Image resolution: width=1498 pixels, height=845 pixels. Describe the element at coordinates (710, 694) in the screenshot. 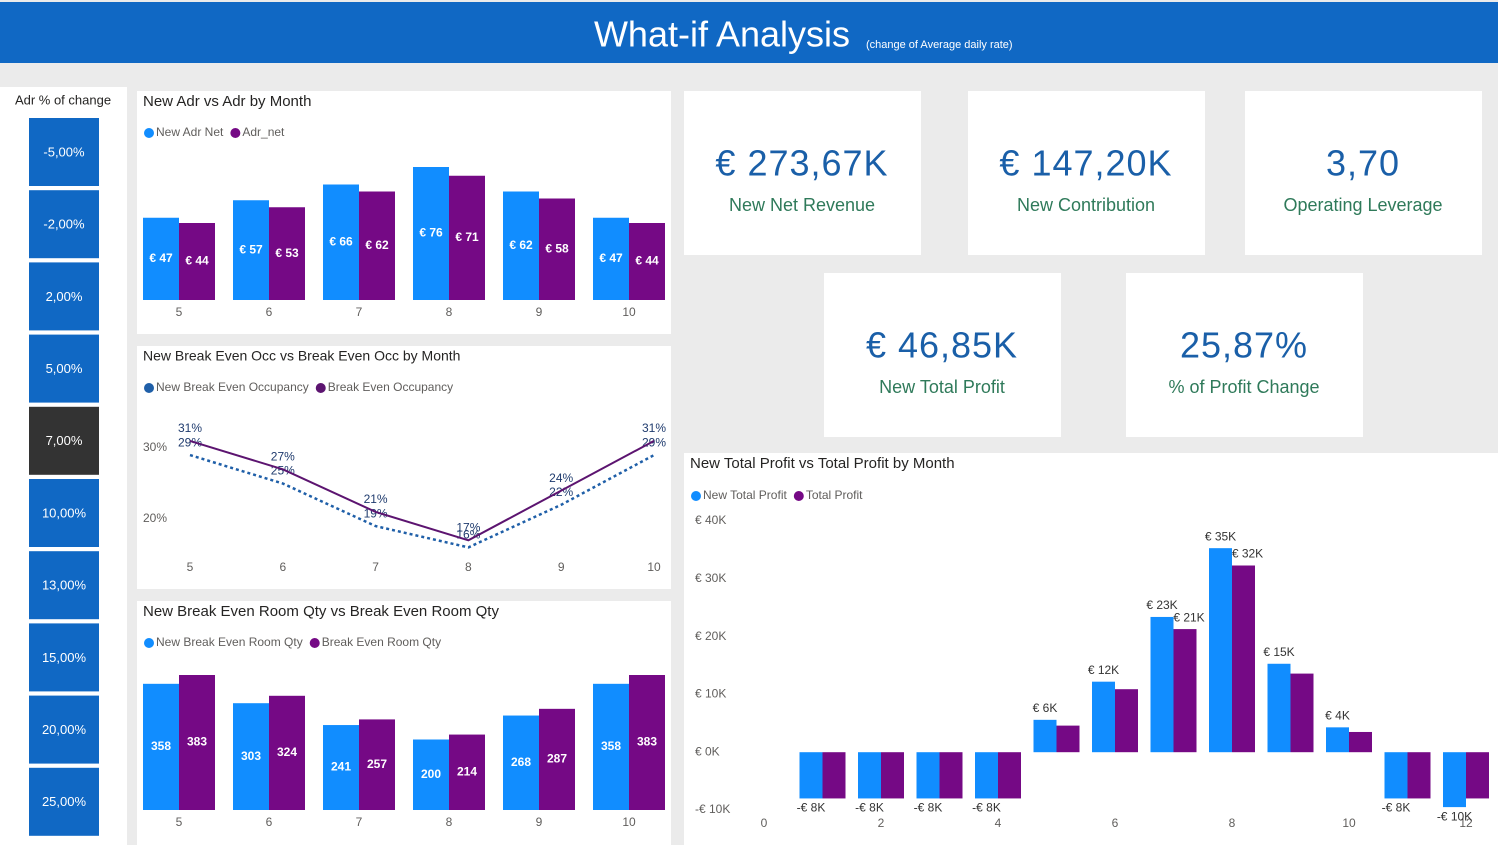

I see `y-tick-label: € 10K` at that location.